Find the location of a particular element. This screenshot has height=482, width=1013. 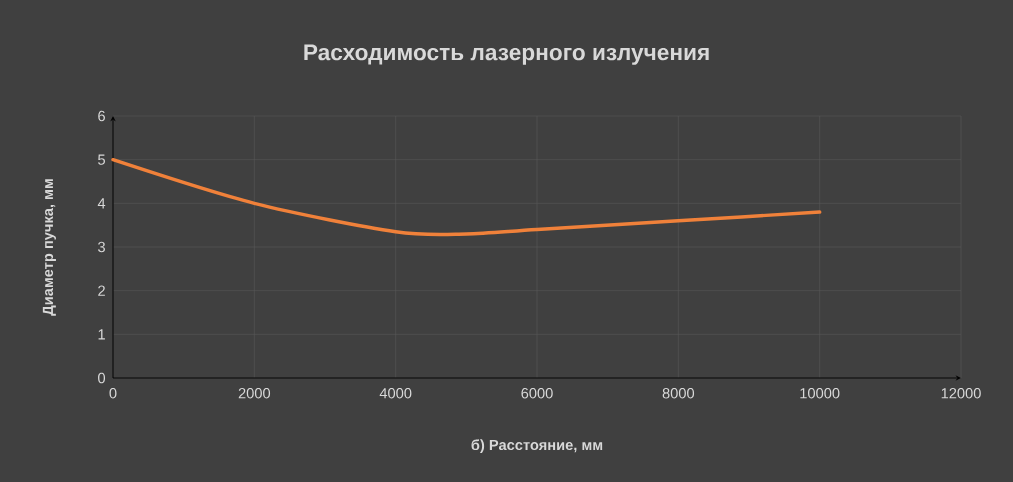

x-tick-label: 12000 is located at coordinates (961, 393).